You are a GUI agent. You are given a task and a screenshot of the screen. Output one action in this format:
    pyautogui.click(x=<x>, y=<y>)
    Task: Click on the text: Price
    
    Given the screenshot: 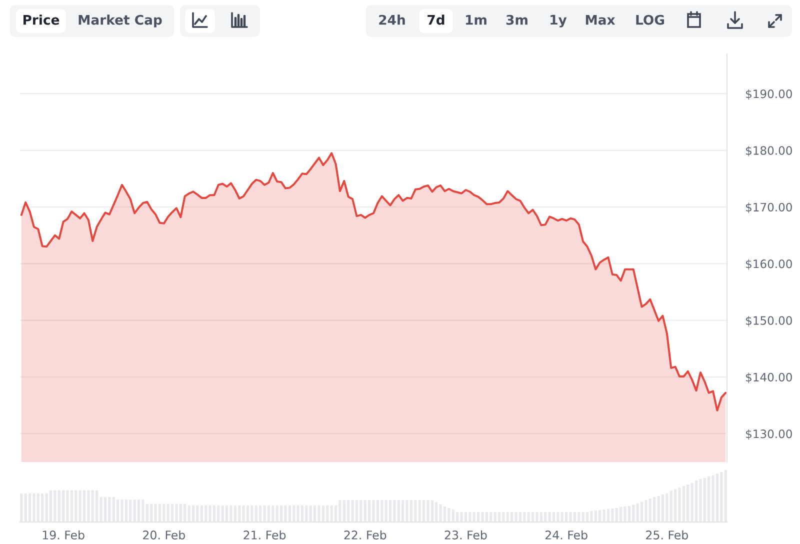 What is the action you would take?
    pyautogui.click(x=41, y=19)
    